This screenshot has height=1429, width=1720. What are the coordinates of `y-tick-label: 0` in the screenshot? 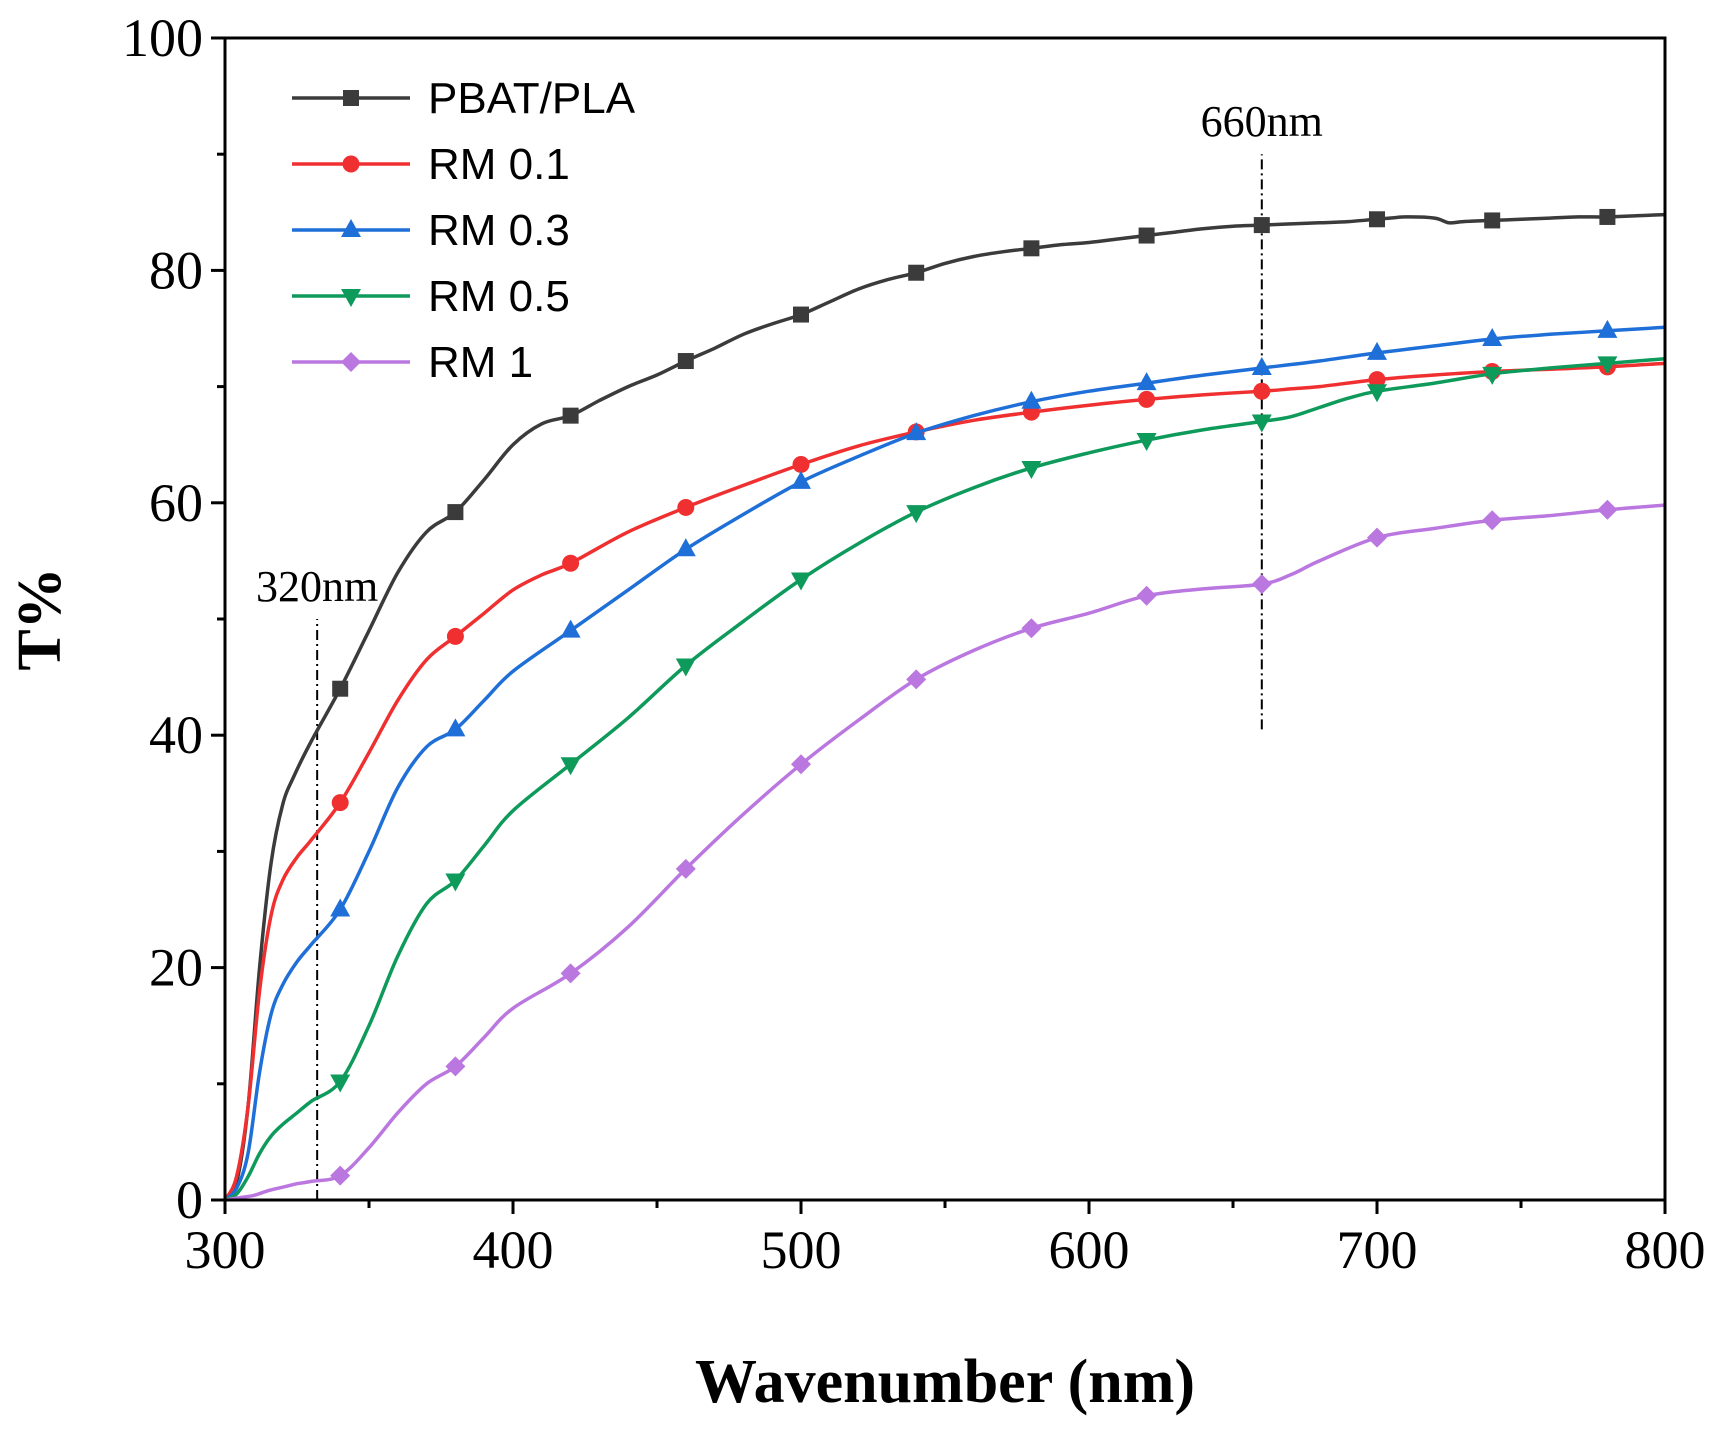 It's located at (189, 1200).